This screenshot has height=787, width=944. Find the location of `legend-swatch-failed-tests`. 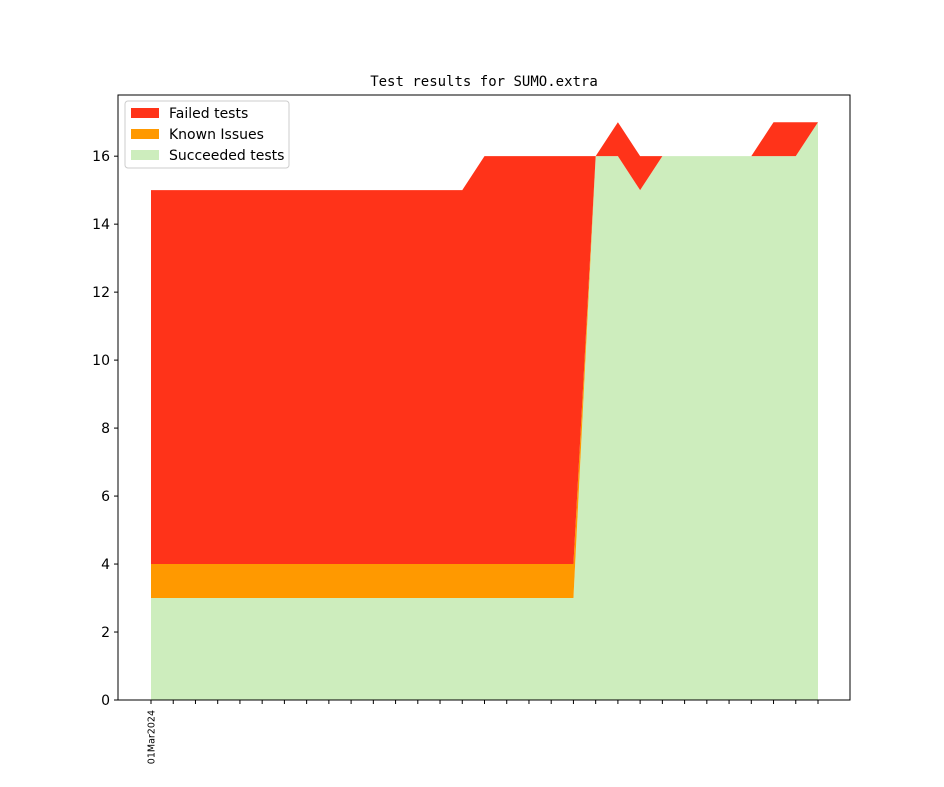

legend-swatch-failed-tests is located at coordinates (145, 113).